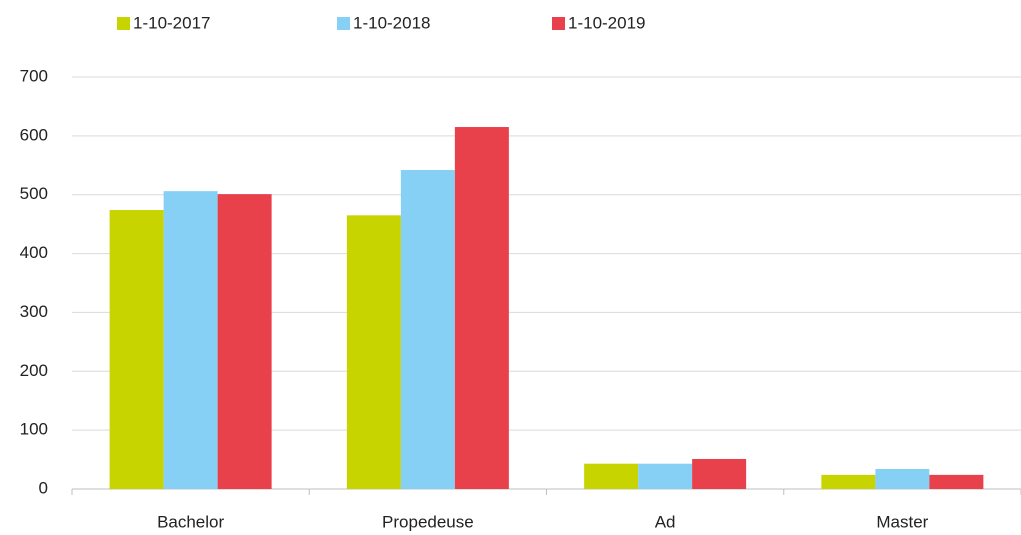  I want to click on y-tick-label: 700, so click(34, 75).